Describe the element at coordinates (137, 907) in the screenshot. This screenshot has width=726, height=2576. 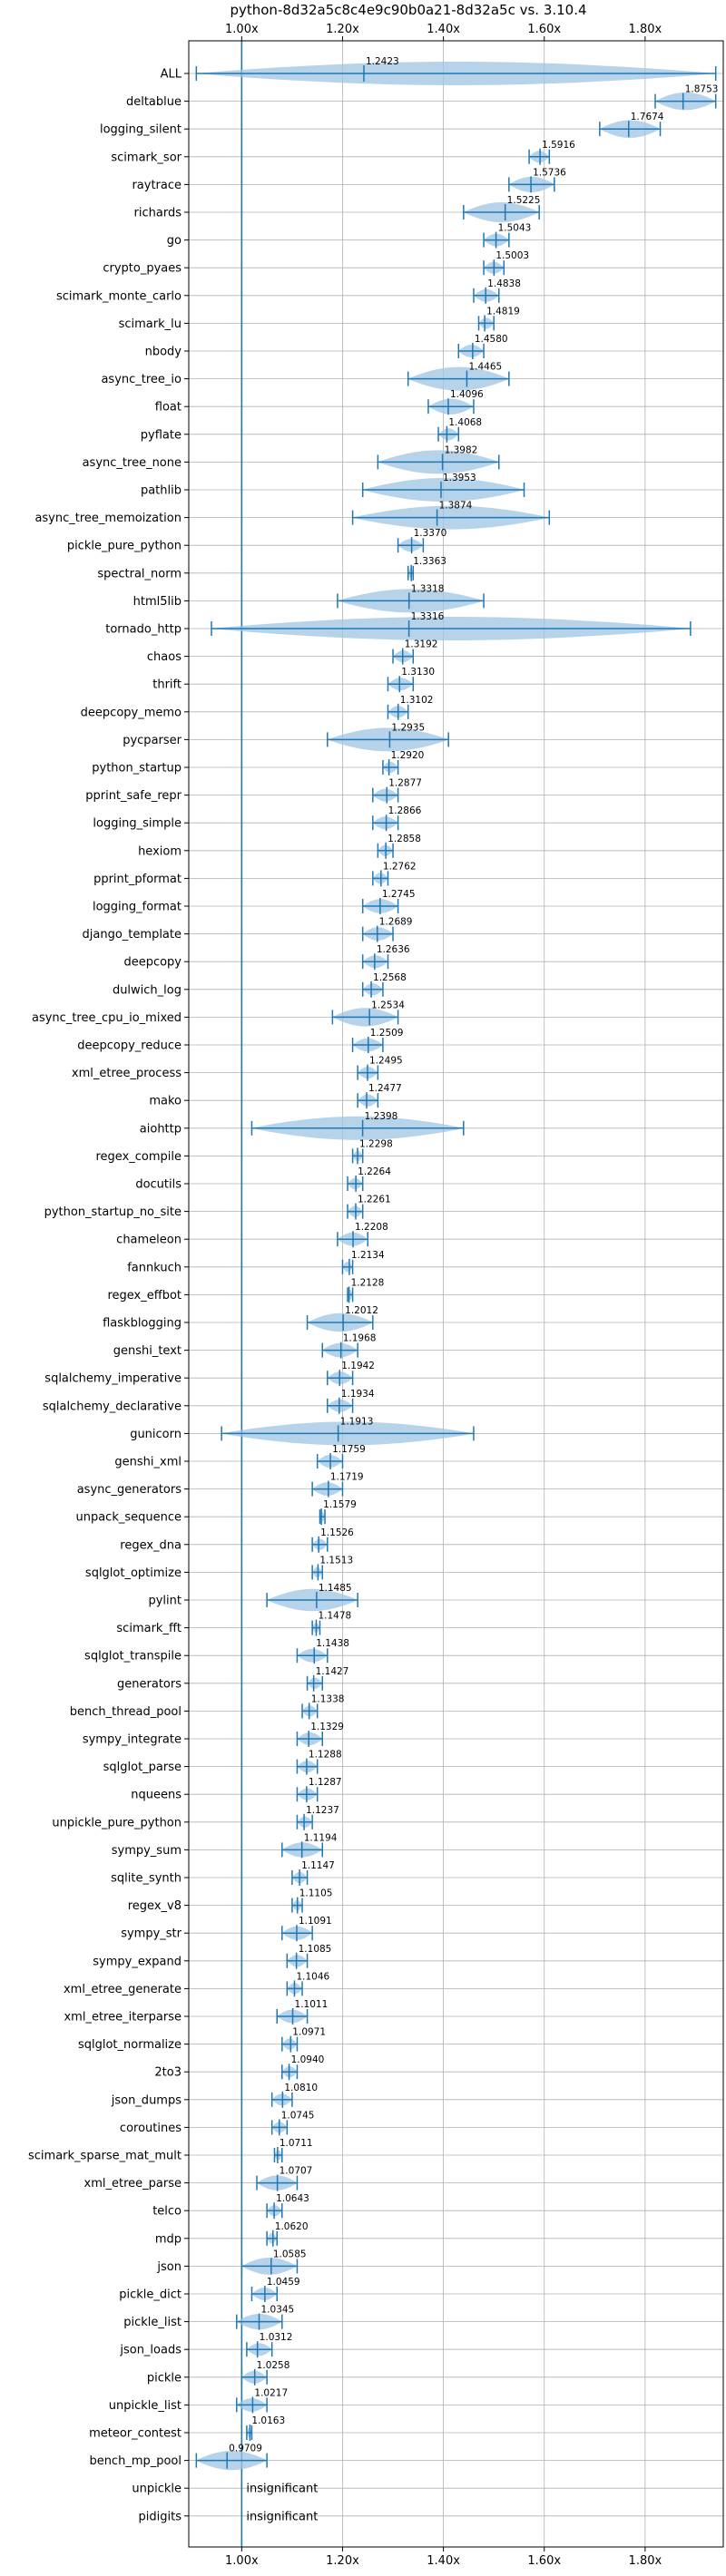
I see `y-tick-label: logging_format` at that location.